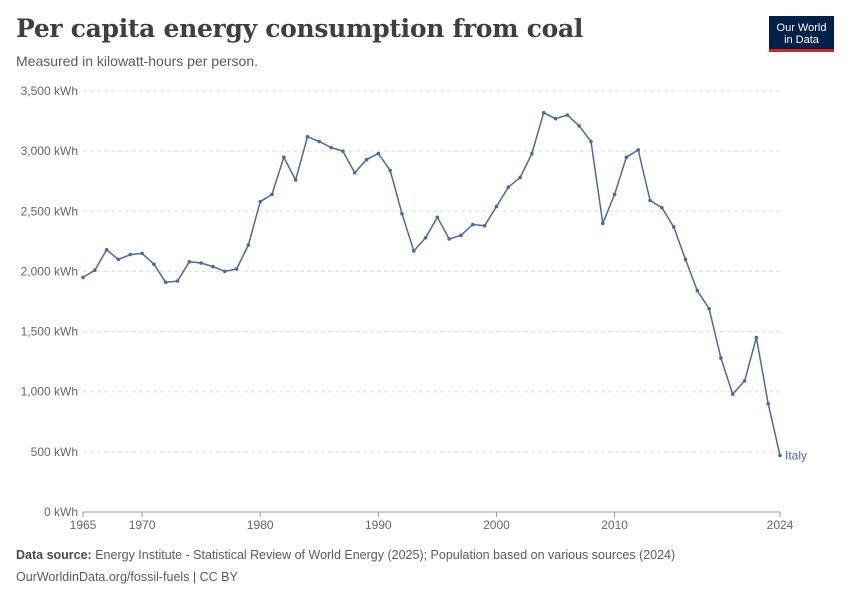  I want to click on y-tick-label: 3,500 kWh, so click(49, 91).